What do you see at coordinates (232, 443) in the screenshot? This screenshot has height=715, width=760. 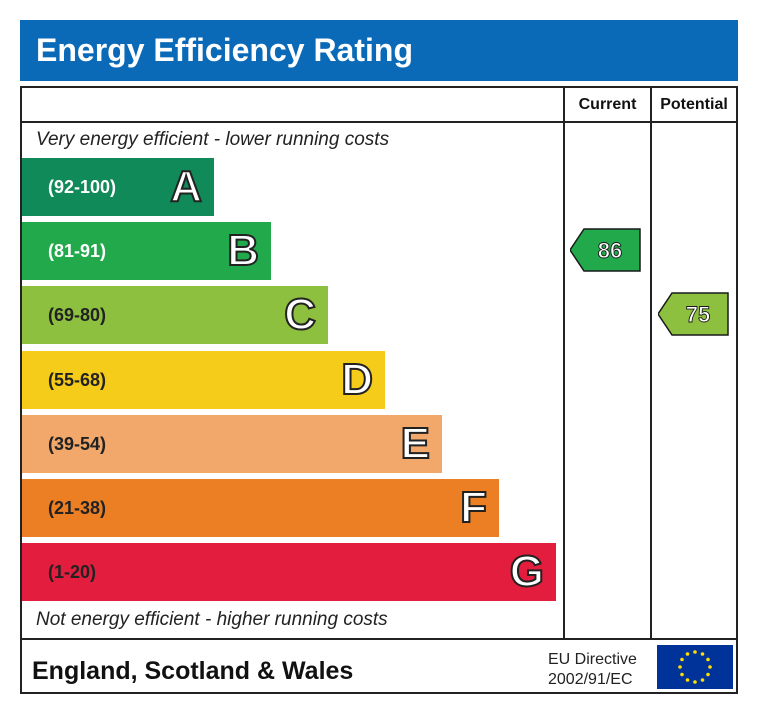 I see `band-e: (39-54) E` at bounding box center [232, 443].